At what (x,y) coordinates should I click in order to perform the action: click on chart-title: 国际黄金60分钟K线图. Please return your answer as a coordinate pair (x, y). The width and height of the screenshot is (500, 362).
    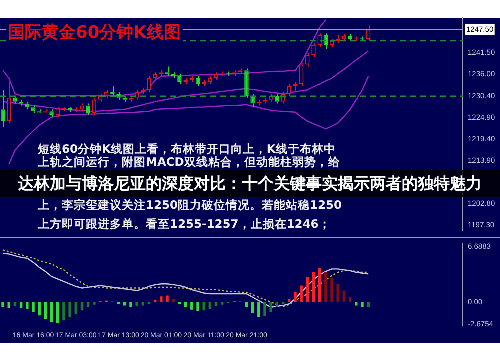
    Looking at the image, I should click on (94, 32).